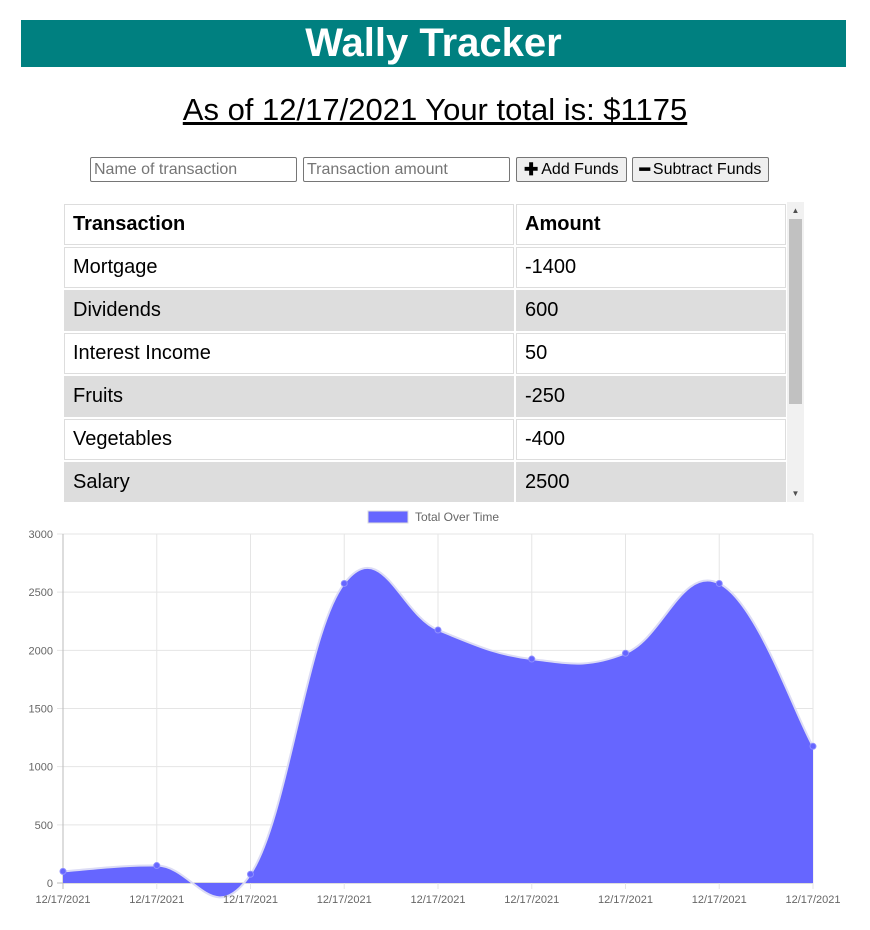 This screenshot has height=930, width=870. Describe the element at coordinates (44, 826) in the screenshot. I see `y-tick-label: 500` at that location.